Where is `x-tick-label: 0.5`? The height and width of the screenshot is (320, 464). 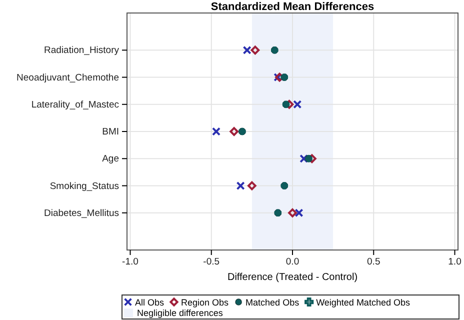 x-tick-label: 0.5 is located at coordinates (373, 262).